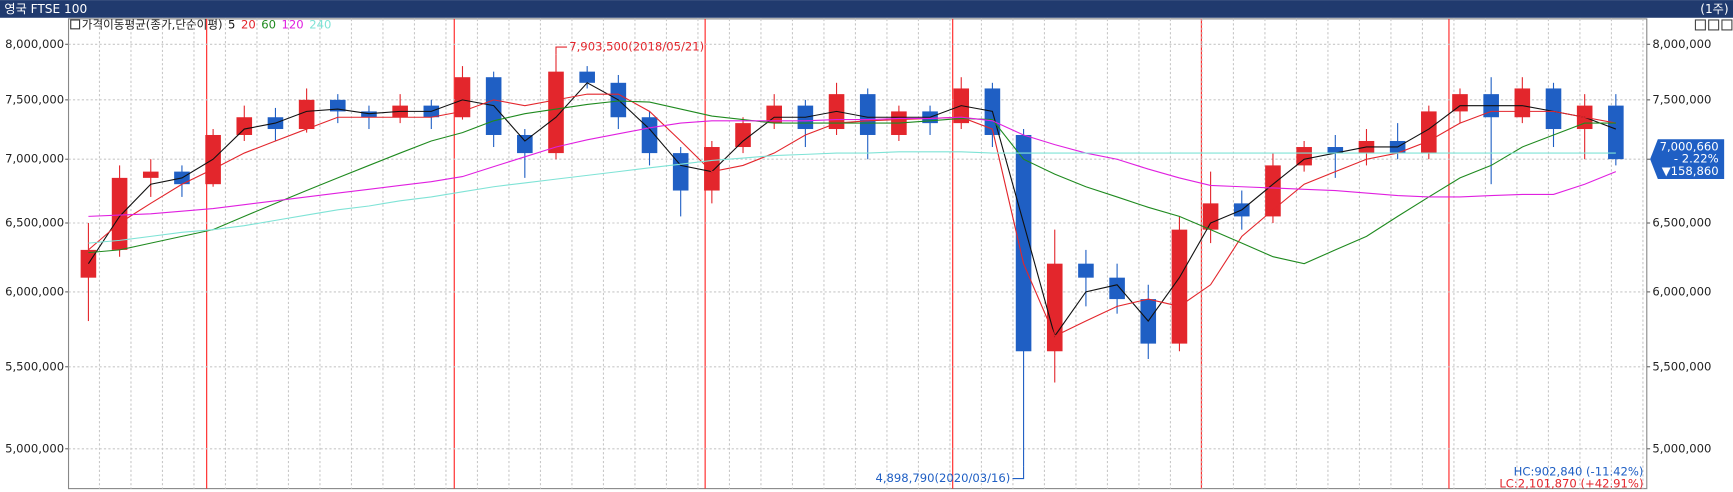 Image resolution: width=1733 pixels, height=492 pixels. Describe the element at coordinates (1579, 472) in the screenshot. I see `hc-label: HC:902,840 (-11.42%)` at that location.